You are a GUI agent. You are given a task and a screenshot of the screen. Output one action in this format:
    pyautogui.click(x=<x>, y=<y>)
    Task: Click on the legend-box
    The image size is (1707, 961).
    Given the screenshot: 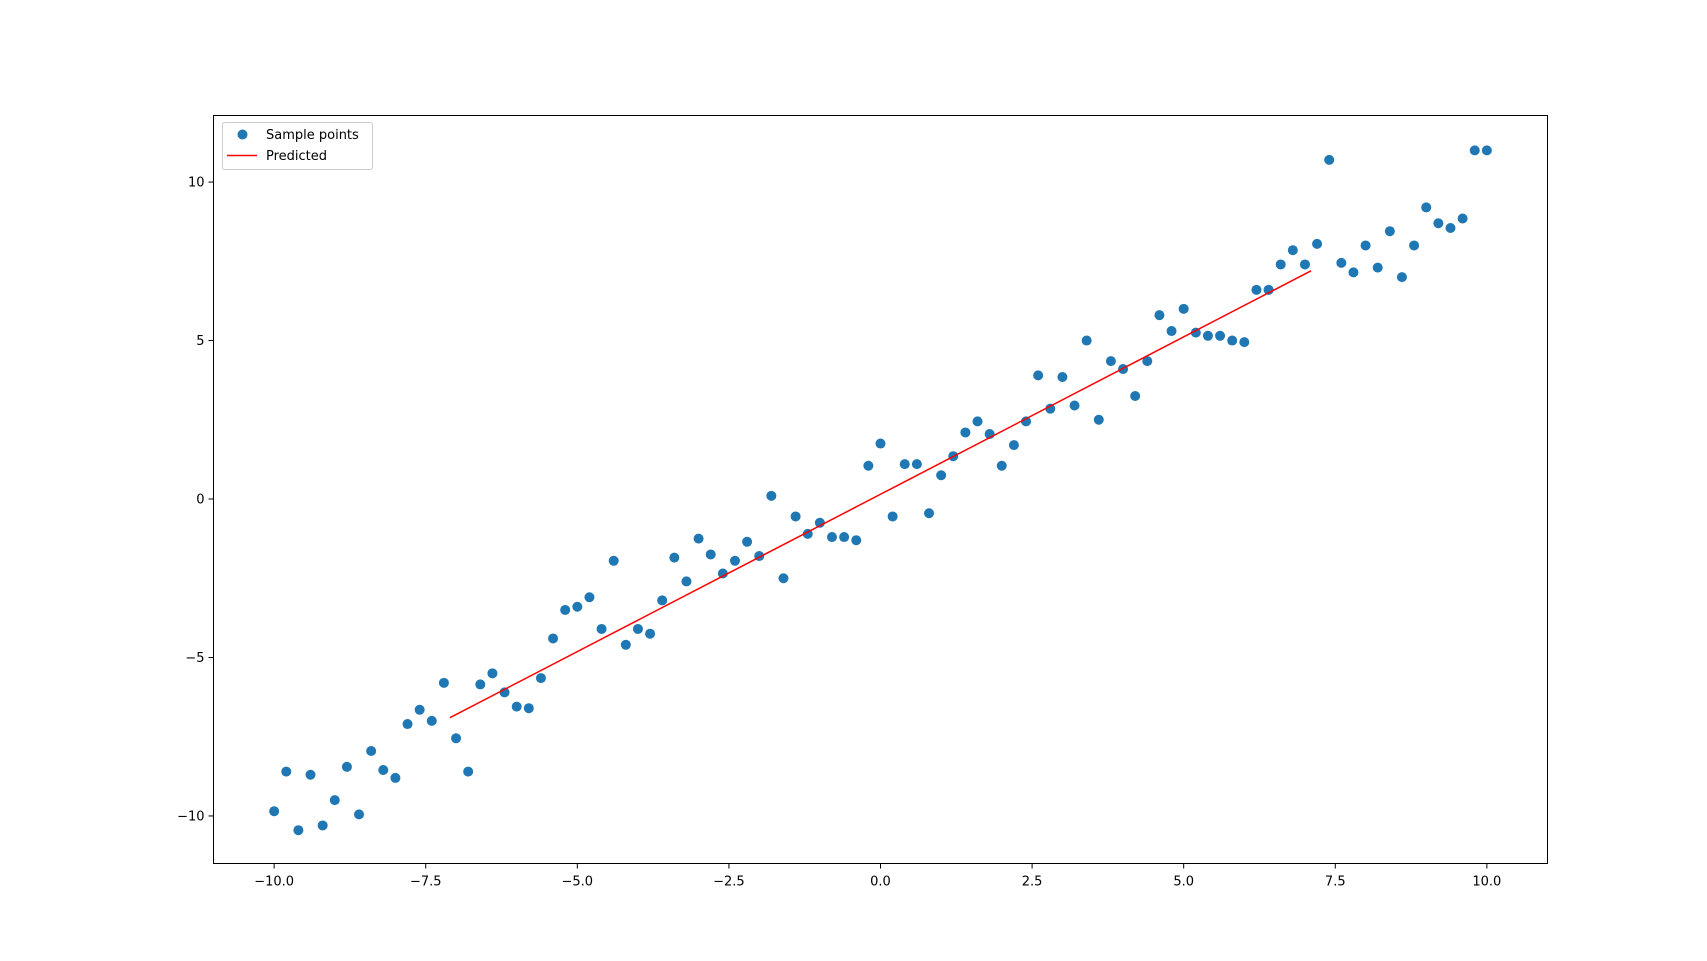 What is the action you would take?
    pyautogui.click(x=297, y=146)
    